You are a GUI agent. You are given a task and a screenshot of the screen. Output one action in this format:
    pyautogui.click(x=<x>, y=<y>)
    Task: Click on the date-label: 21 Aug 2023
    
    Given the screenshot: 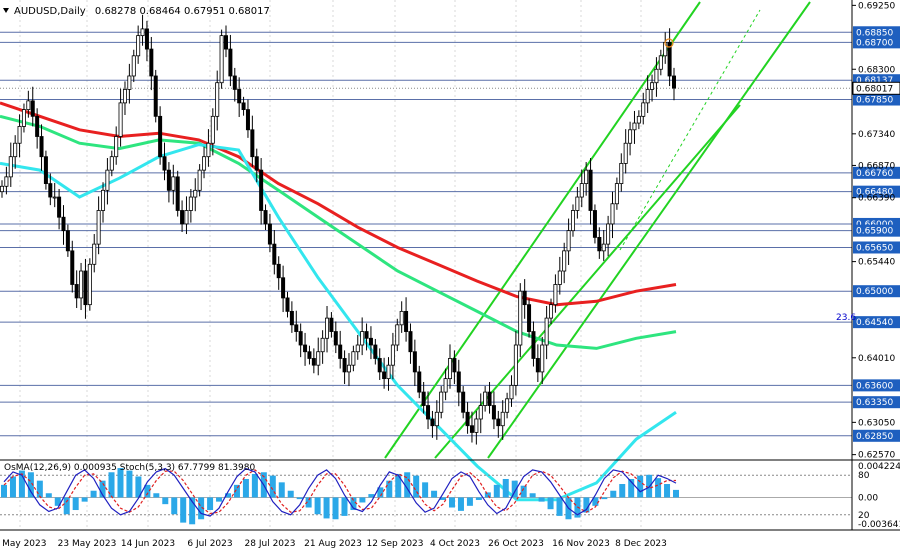 What is the action you would take?
    pyautogui.click(x=333, y=544)
    